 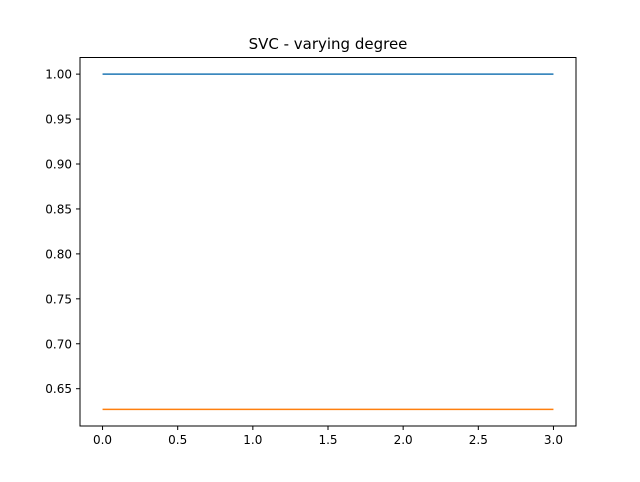 What do you see at coordinates (328, 44) in the screenshot?
I see `chart-title: SVC - varying degree` at bounding box center [328, 44].